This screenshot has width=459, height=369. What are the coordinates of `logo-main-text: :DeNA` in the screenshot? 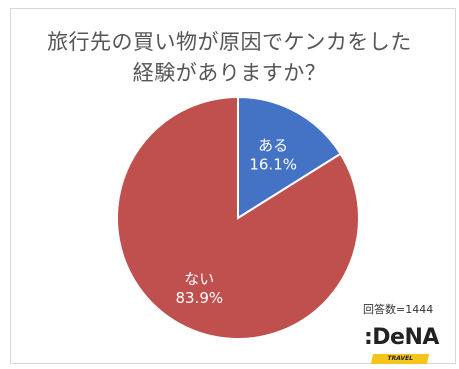 It's located at (401, 337).